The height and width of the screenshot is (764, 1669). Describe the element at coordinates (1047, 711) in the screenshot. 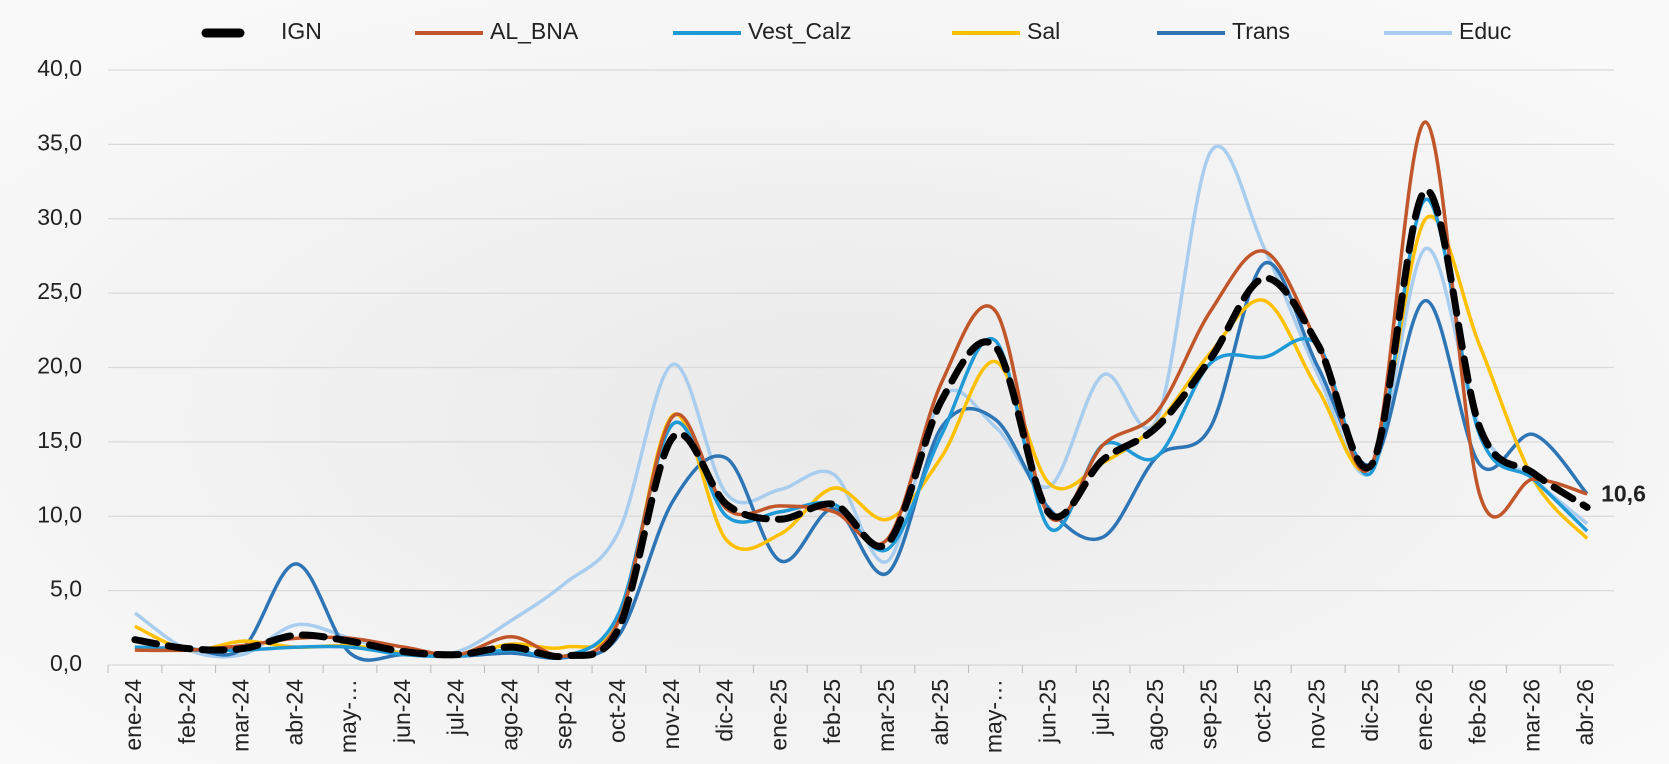

I see `x-tick-label: jun-25` at that location.